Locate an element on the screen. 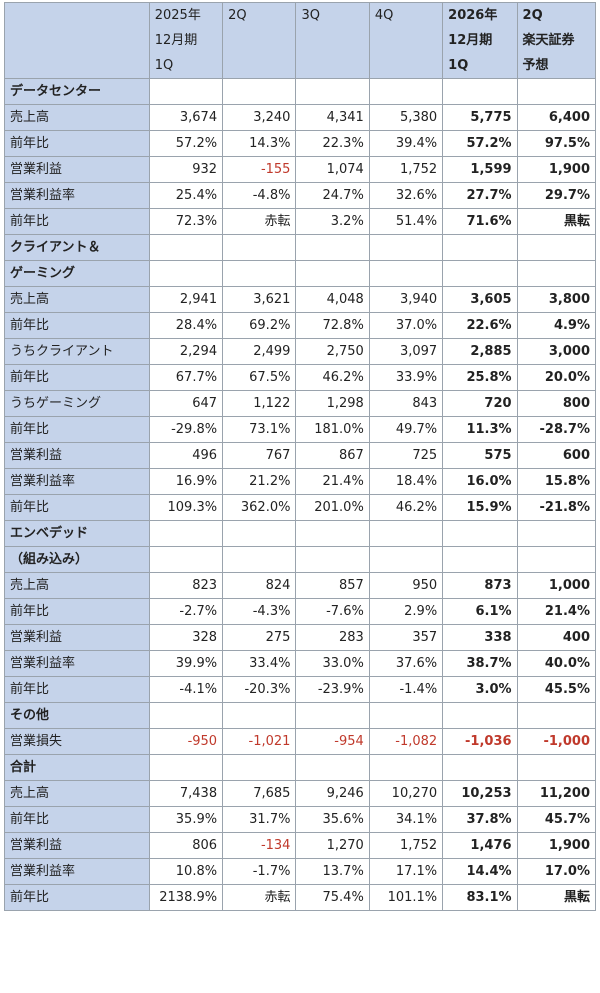  table-row: 営業利益率 39.9% 33.4% 33.0% 37.6% 38.7% 40.0% is located at coordinates (300, 663).